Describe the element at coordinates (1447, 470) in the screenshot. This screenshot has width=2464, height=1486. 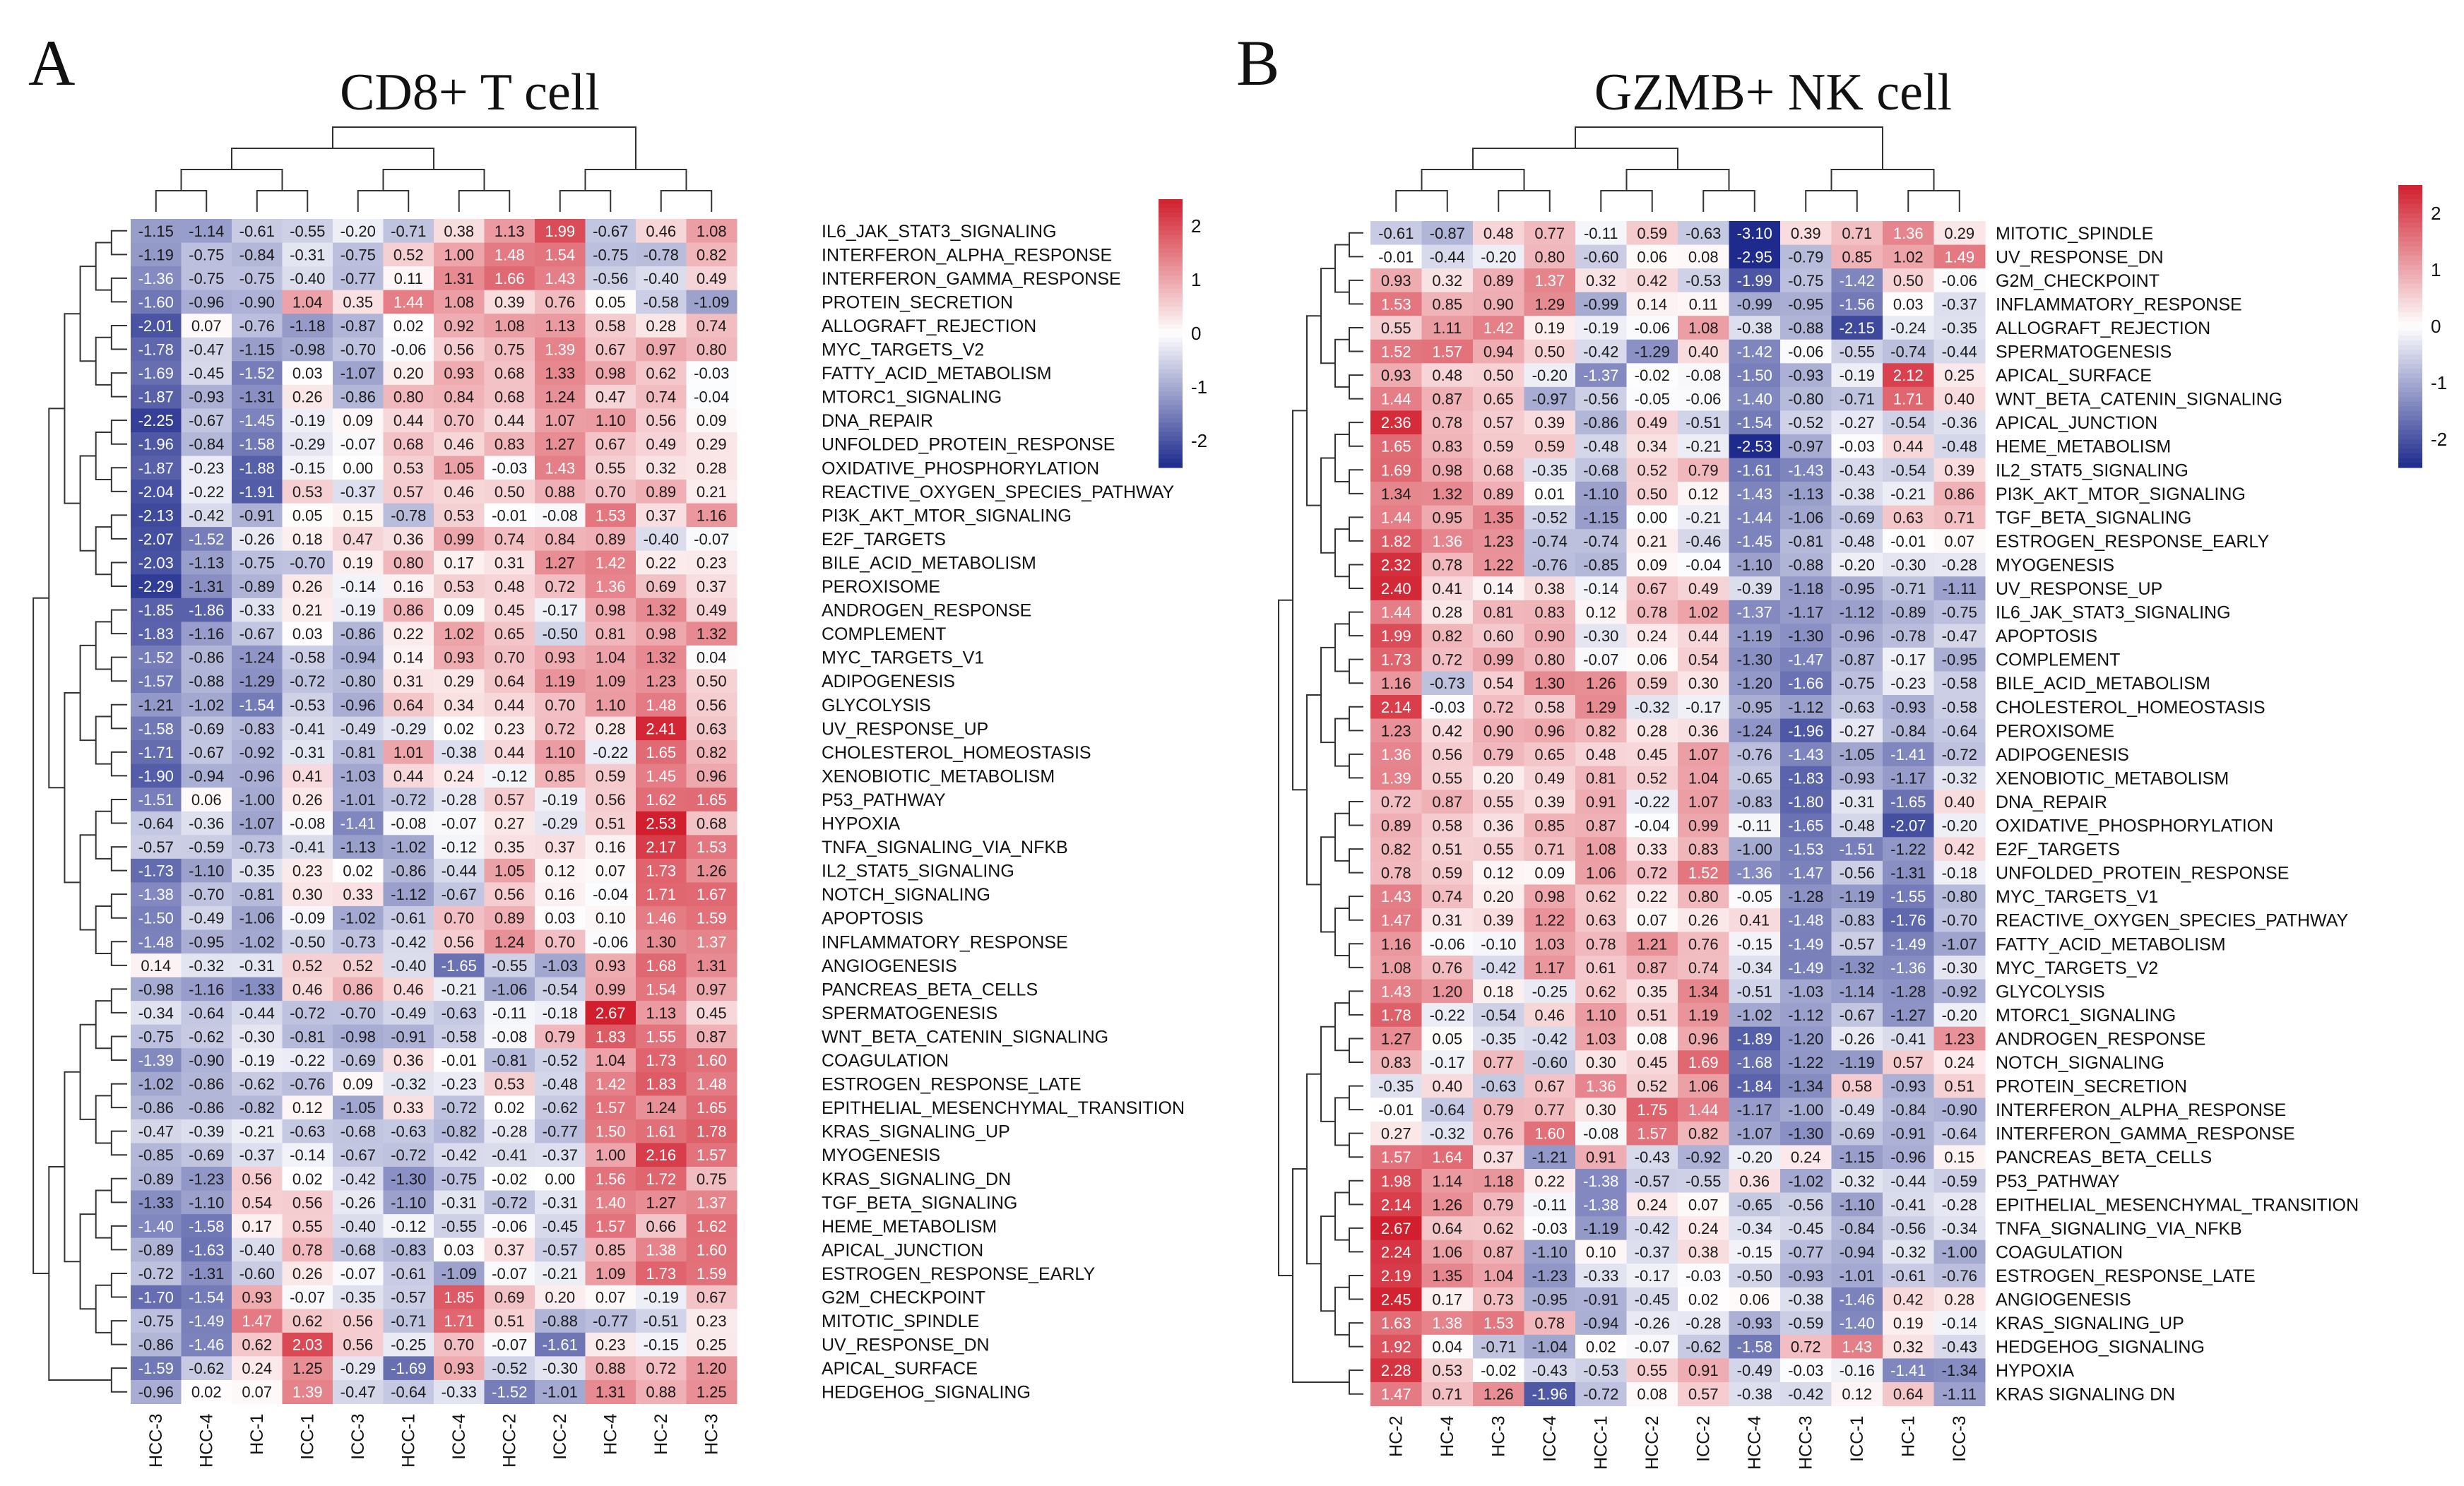
I see `cell-value-label: 0.98` at that location.